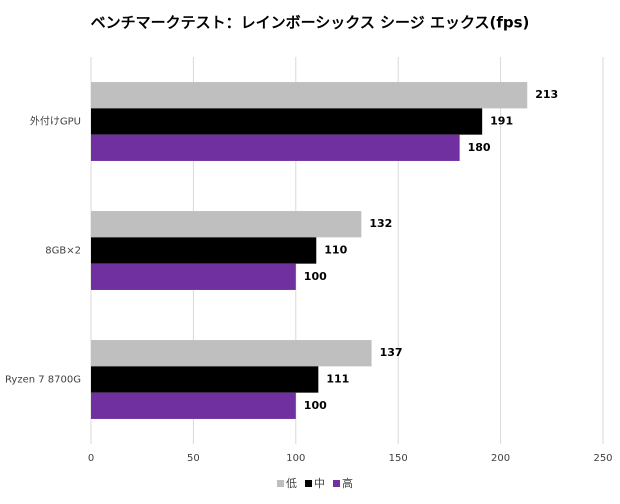  Describe the element at coordinates (337, 379) in the screenshot. I see `value-label: 111` at that location.